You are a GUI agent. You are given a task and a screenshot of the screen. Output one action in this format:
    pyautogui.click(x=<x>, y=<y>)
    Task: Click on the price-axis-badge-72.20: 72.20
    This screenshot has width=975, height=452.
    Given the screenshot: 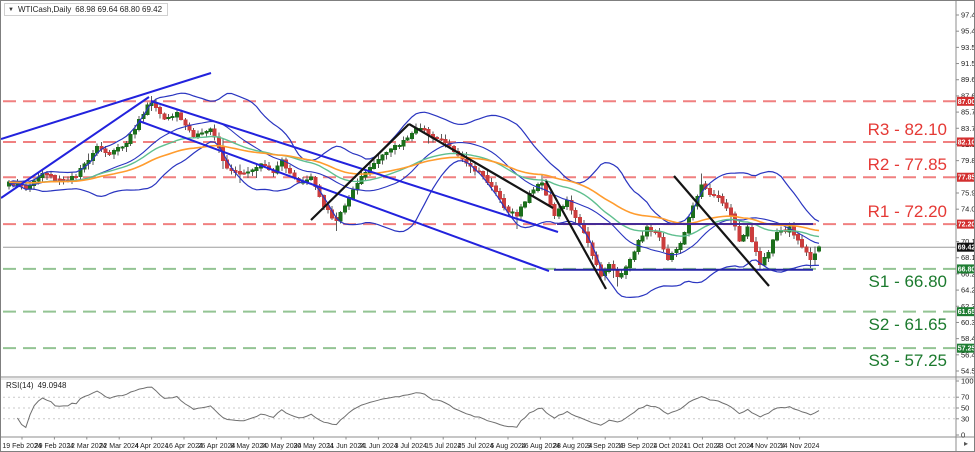 What is the action you would take?
    pyautogui.click(x=965, y=224)
    